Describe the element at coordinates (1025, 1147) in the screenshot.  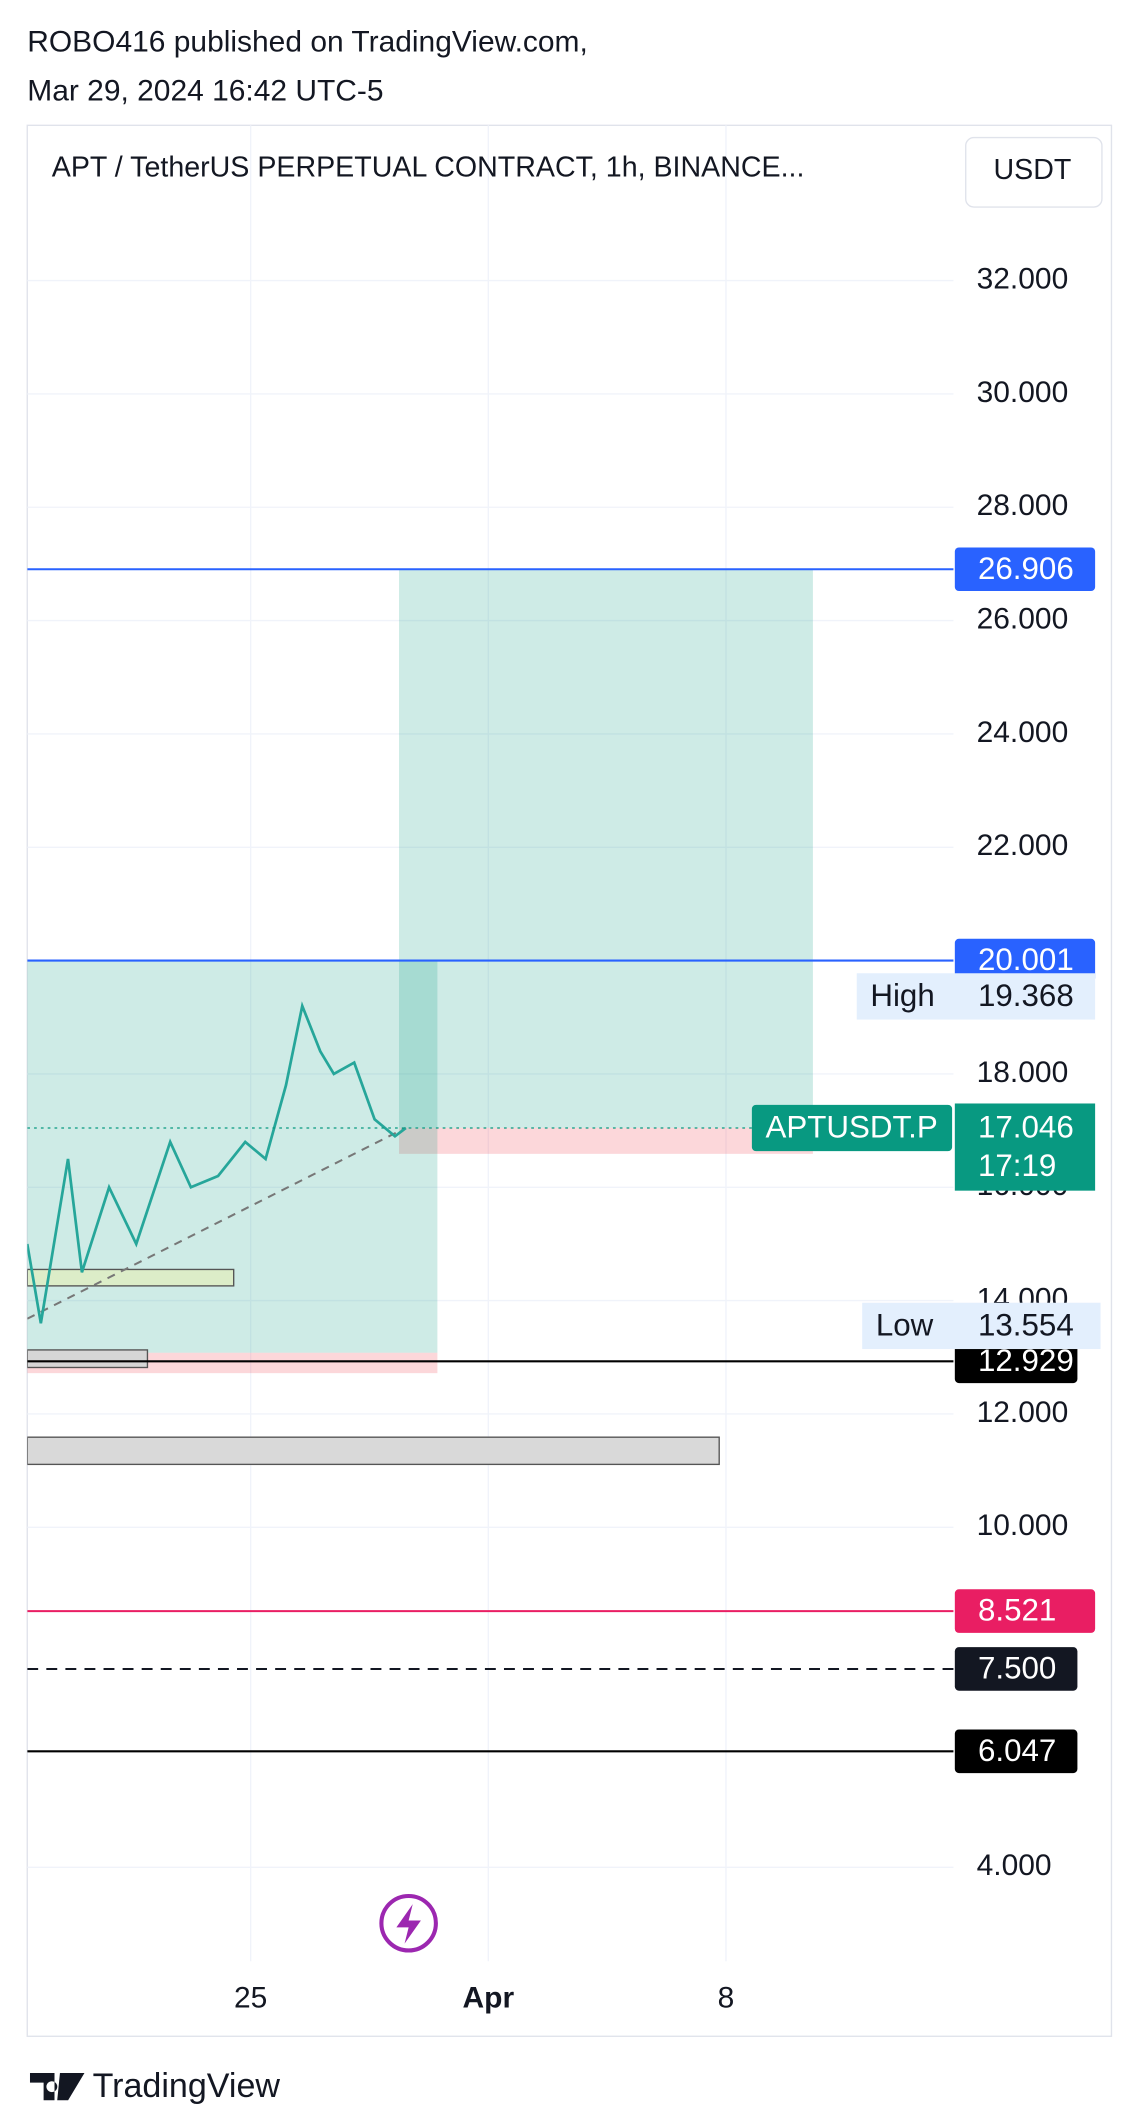
I see `last-price-badge` at that location.